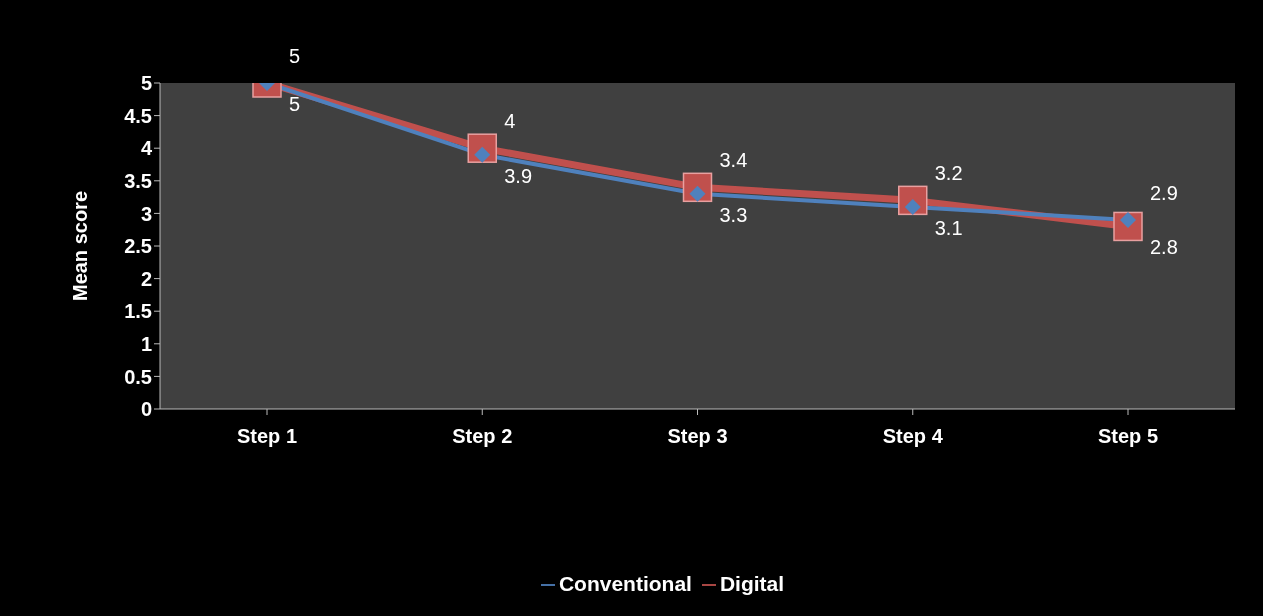  I want to click on y-tick-label: 1.5, so click(138, 311).